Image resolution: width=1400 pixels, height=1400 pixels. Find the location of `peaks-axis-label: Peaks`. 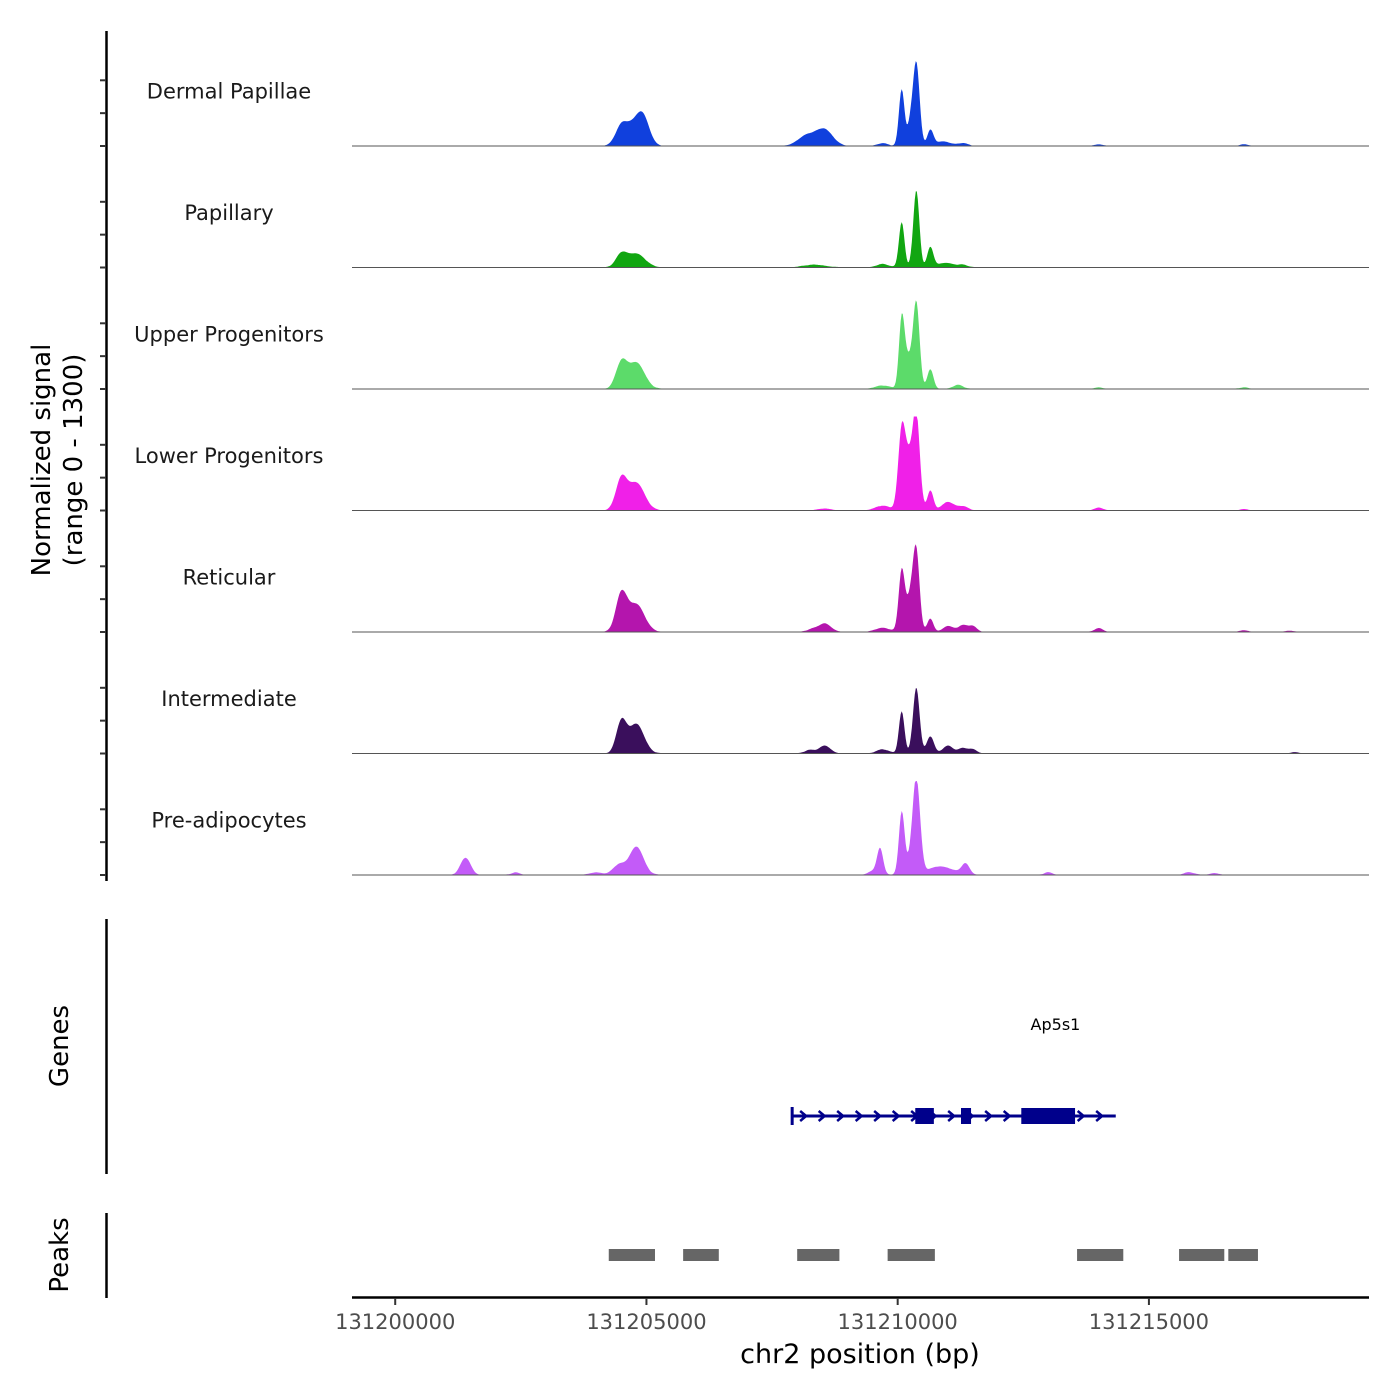

peaks-axis-label: Peaks is located at coordinates (60, 1254).